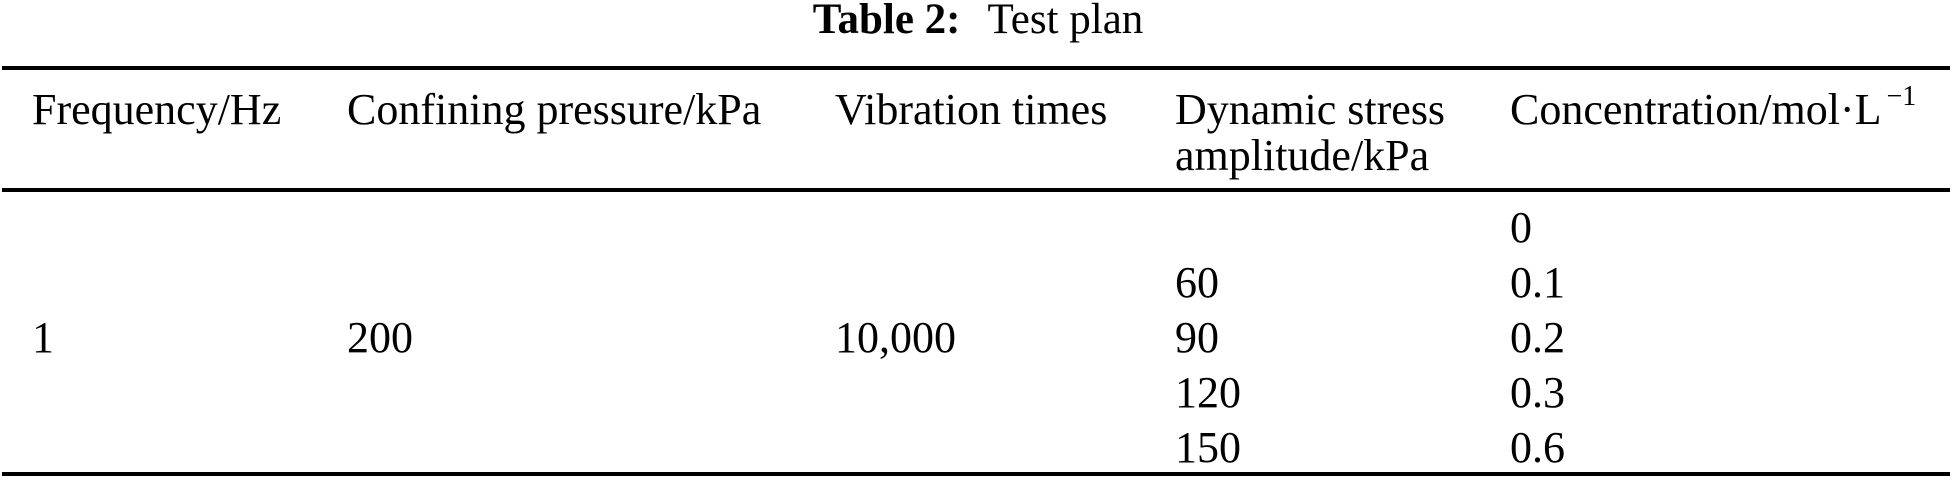 The width and height of the screenshot is (1956, 480). Describe the element at coordinates (1342, 227) in the screenshot. I see `cell-r1-amplitude` at that location.